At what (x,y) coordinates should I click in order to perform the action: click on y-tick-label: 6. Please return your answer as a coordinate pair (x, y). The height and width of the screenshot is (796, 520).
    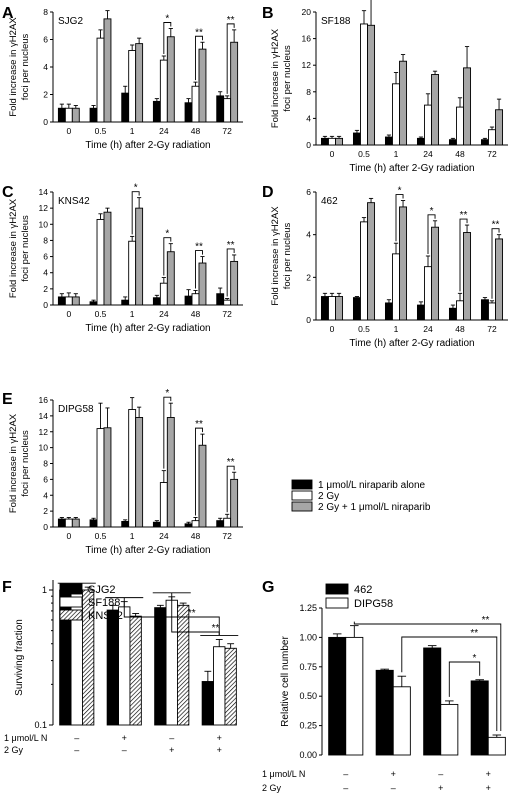
    Looking at the image, I should click on (45, 479).